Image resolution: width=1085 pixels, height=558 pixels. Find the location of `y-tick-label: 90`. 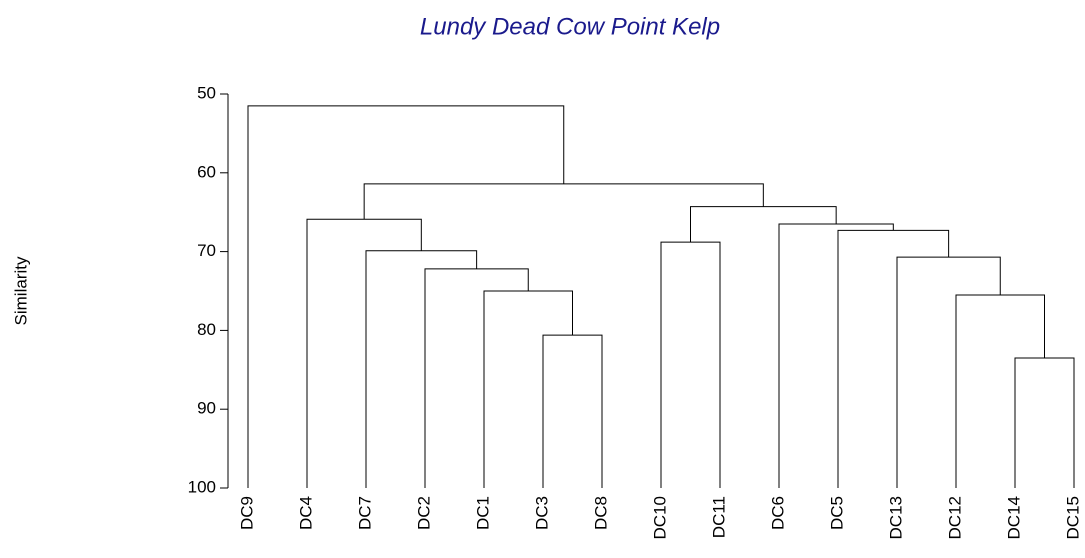

y-tick-label: 90 is located at coordinates (206, 408).